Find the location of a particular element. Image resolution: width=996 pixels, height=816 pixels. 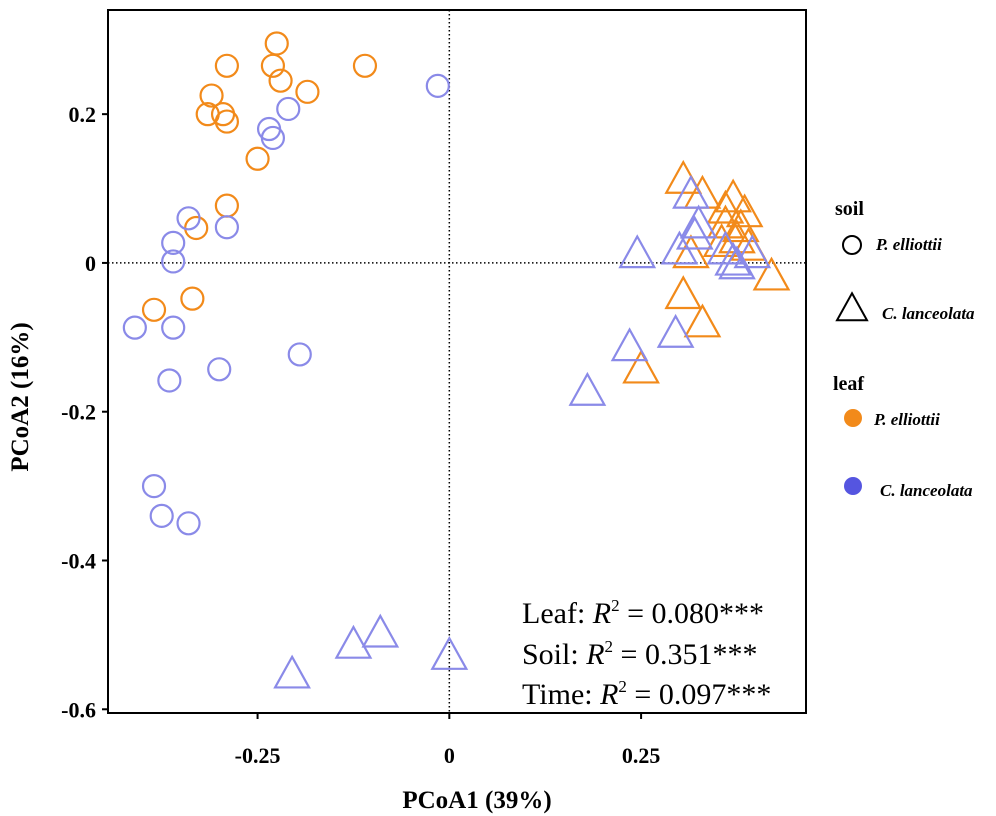

stat-value: = 0.080*** is located at coordinates (692, 613).